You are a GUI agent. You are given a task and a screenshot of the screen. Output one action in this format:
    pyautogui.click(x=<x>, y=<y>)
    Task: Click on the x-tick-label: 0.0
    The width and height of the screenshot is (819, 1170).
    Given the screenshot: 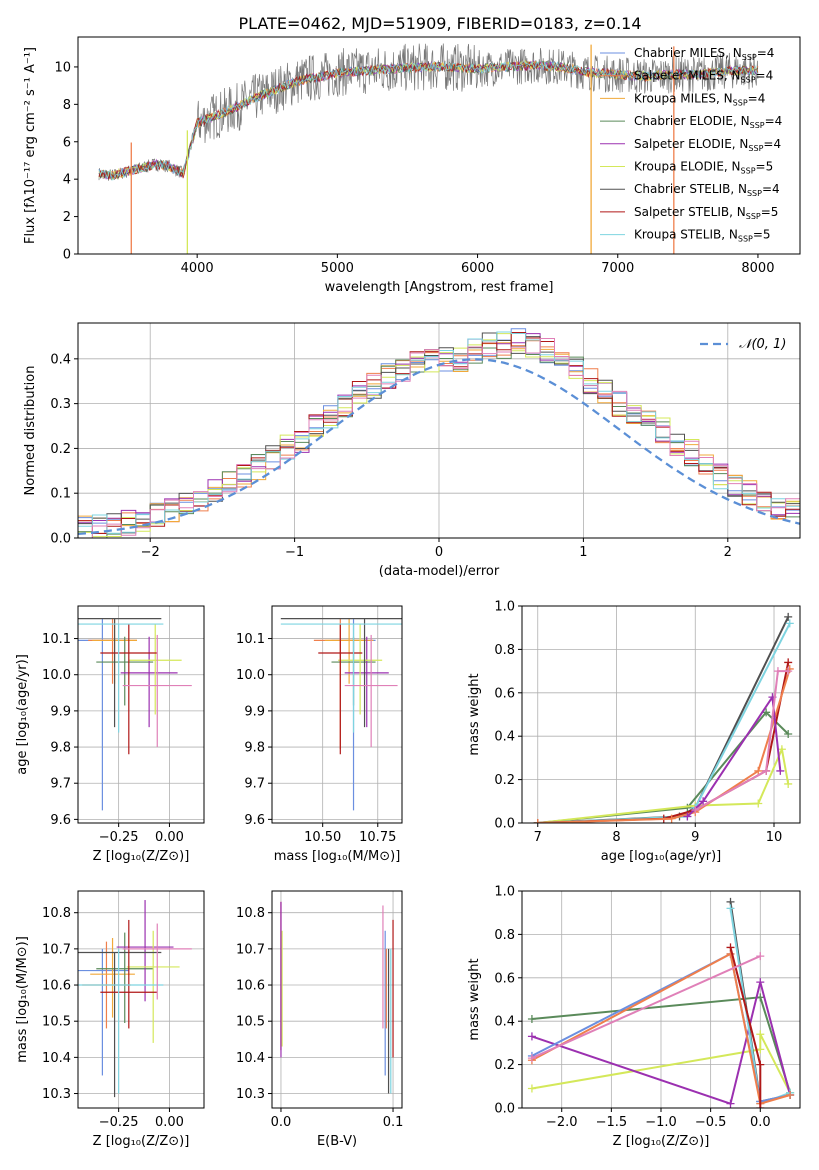 What is the action you would take?
    pyautogui.click(x=281, y=1122)
    